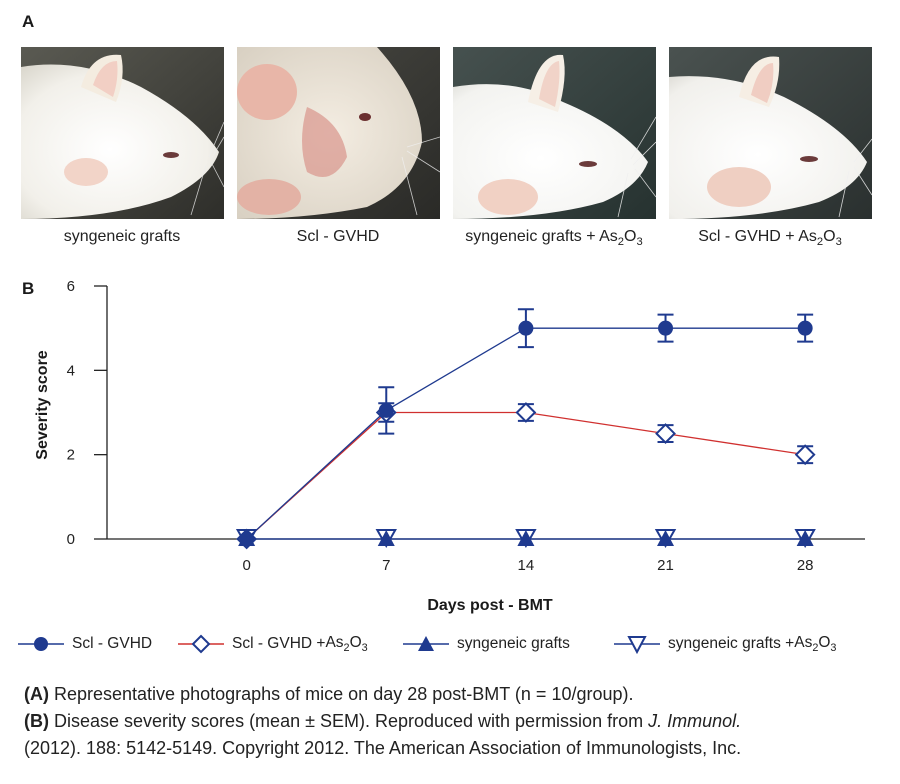 The height and width of the screenshot is (784, 900). What do you see at coordinates (122, 133) in the screenshot?
I see `mouse-photo-syngeneic` at bounding box center [122, 133].